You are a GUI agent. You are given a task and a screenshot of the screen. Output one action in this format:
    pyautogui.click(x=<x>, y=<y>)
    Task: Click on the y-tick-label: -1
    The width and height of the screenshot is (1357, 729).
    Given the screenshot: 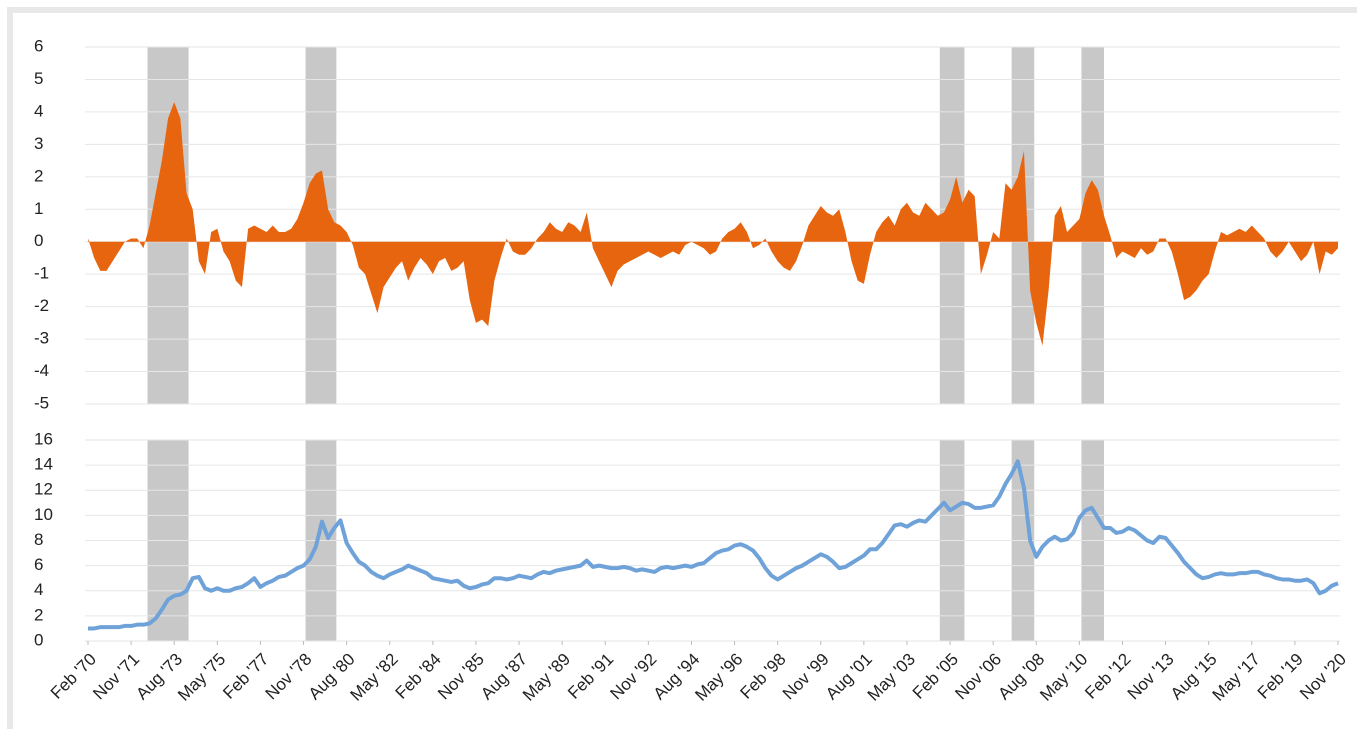 What is the action you would take?
    pyautogui.click(x=41, y=273)
    